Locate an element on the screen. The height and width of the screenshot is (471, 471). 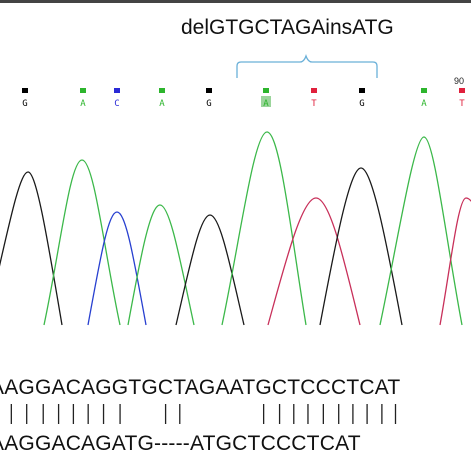
top-border is located at coordinates (235, 1).